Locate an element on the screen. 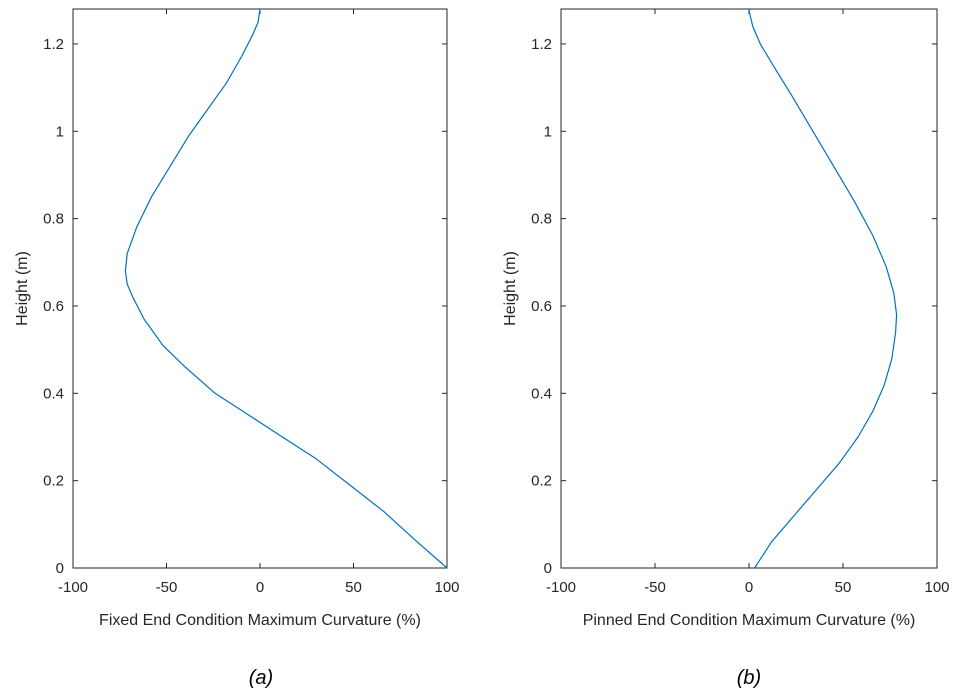  panel-b-xtick-label: 100 is located at coordinates (936, 587).